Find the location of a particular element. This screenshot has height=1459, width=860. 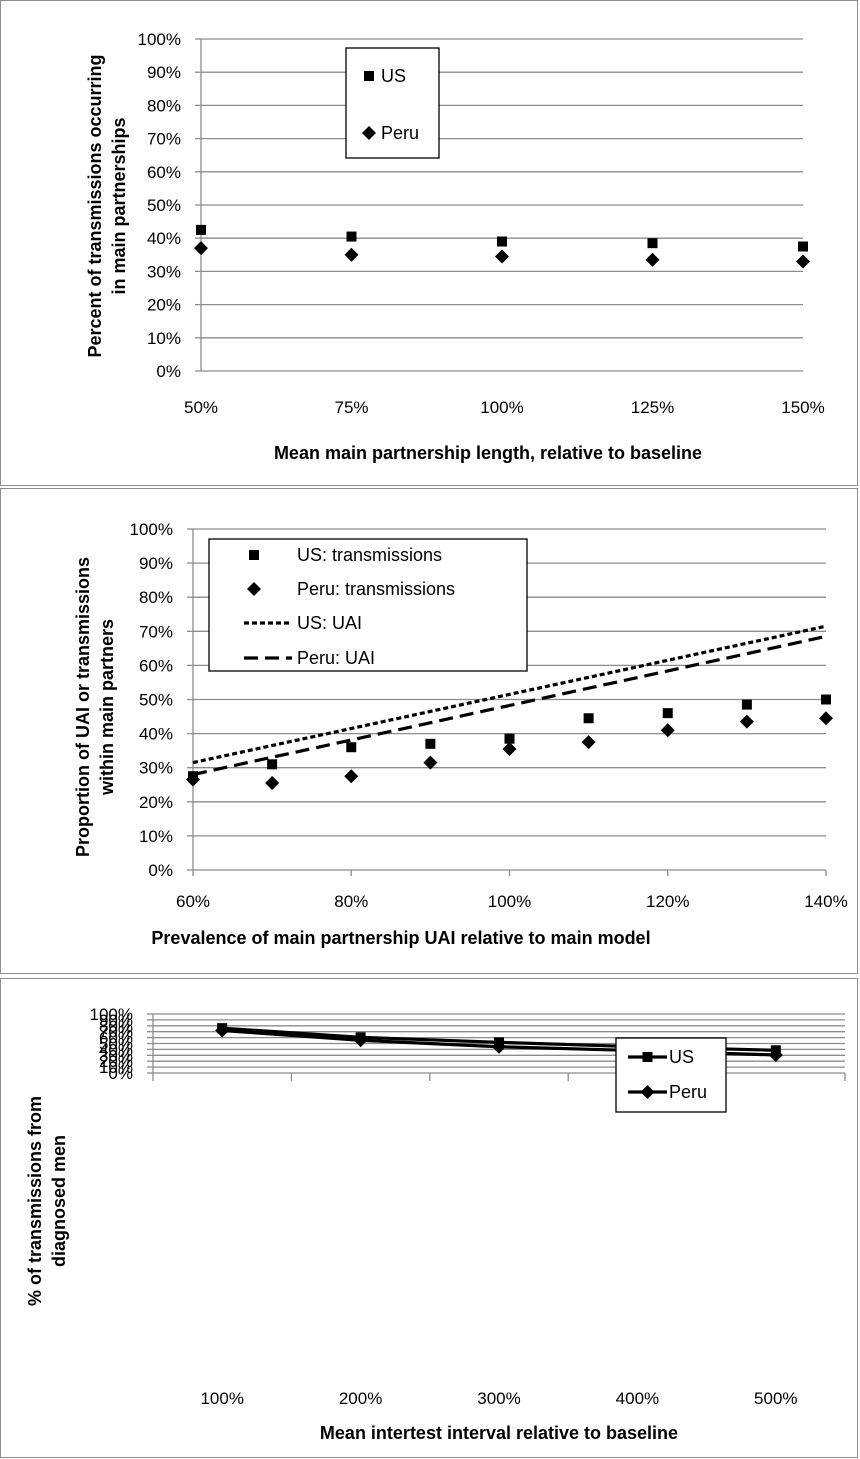

y-axis-title-line: Percent of transmissions occurring is located at coordinates (95, 205).